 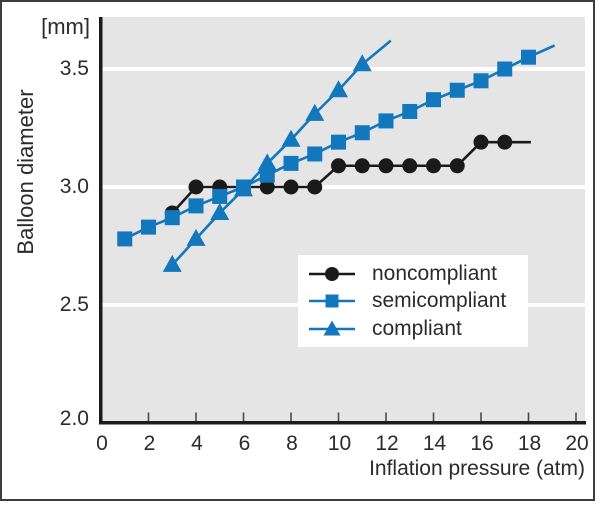 What do you see at coordinates (332, 273) in the screenshot?
I see `legend-circle-icon` at bounding box center [332, 273].